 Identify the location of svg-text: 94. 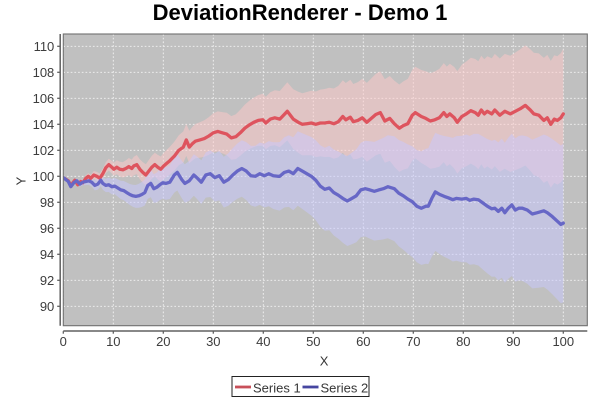
(47, 254).